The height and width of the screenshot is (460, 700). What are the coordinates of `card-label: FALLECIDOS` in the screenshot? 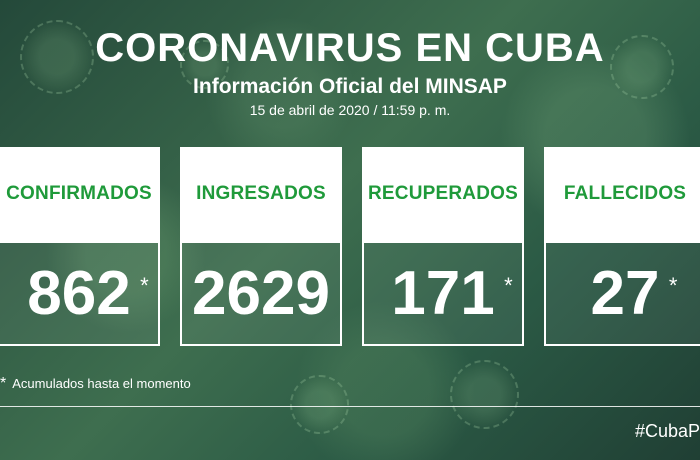 It's located at (625, 193).